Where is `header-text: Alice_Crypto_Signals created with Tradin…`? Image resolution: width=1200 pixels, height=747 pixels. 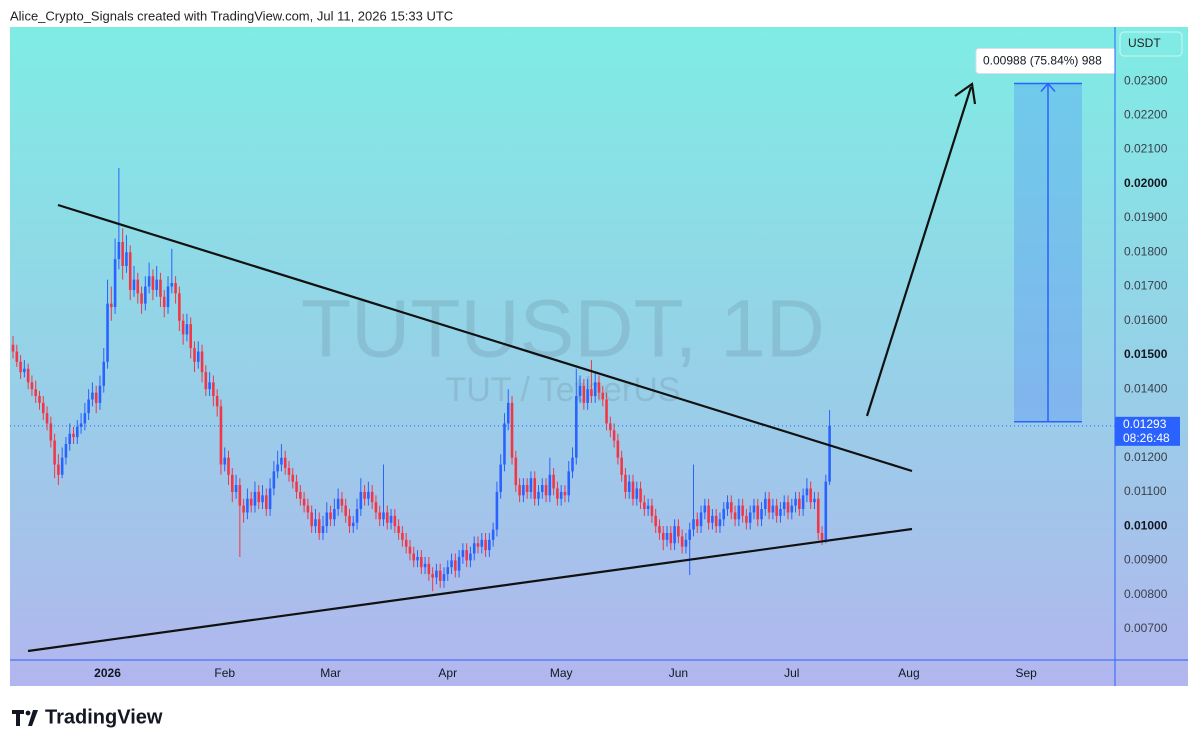
header-text: Alice_Crypto_Signals created with Tradin… is located at coordinates (231, 15).